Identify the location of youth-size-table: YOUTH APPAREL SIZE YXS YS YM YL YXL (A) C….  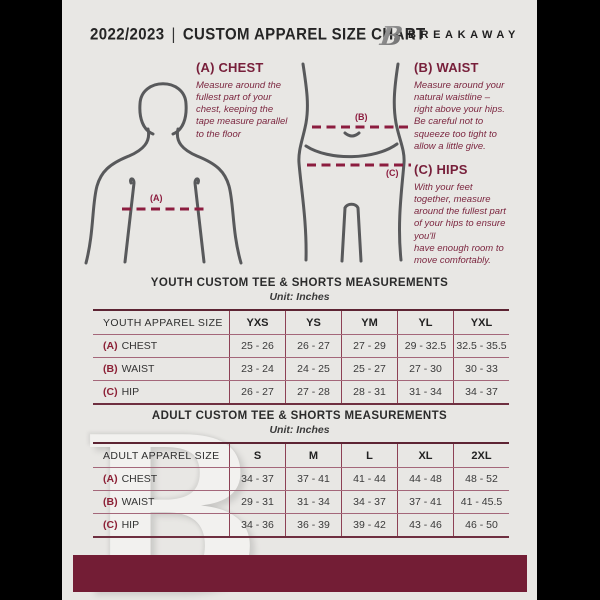
(301, 357).